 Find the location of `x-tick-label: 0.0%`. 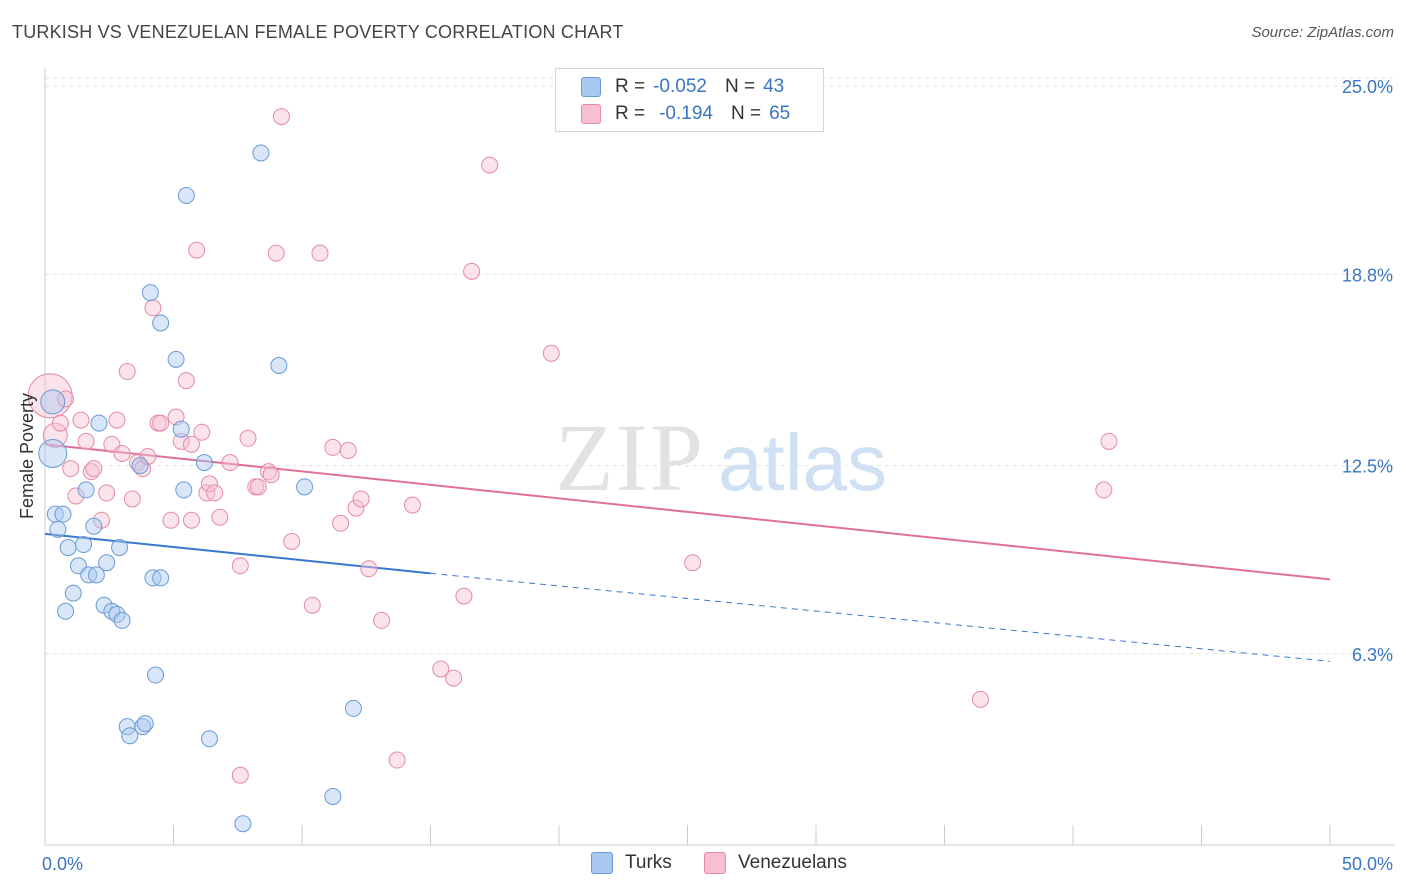

x-tick-label: 0.0% is located at coordinates (62, 864).